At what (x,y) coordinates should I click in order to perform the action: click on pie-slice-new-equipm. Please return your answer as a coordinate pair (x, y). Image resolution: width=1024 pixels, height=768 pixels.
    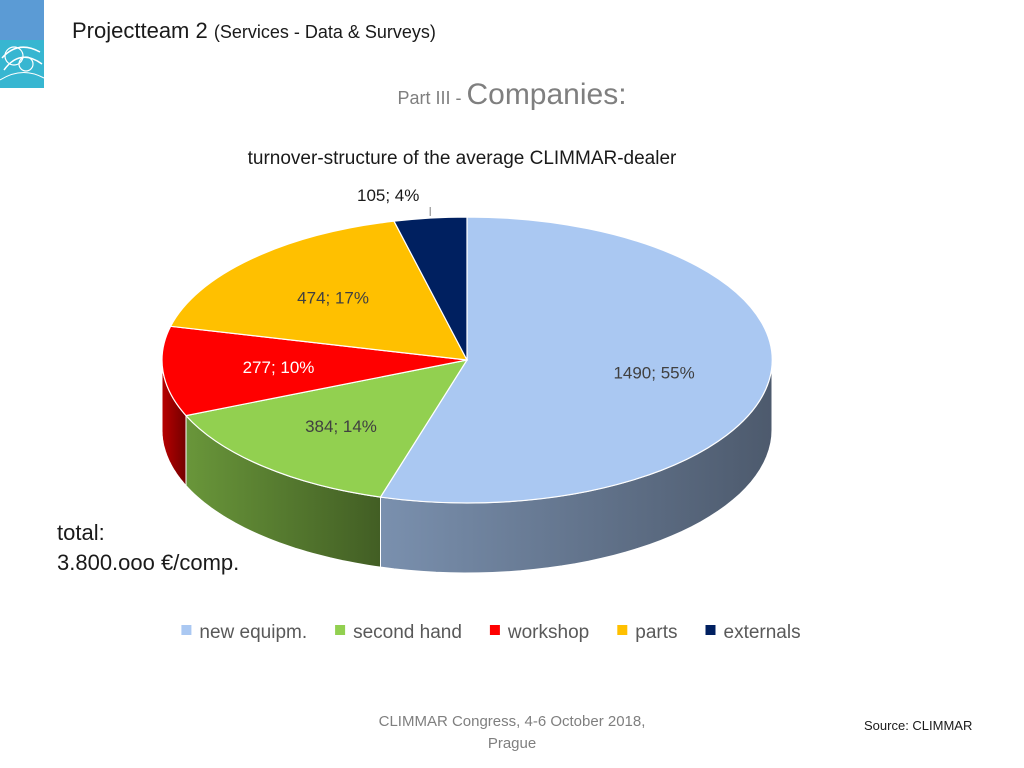
    Looking at the image, I should click on (576, 360).